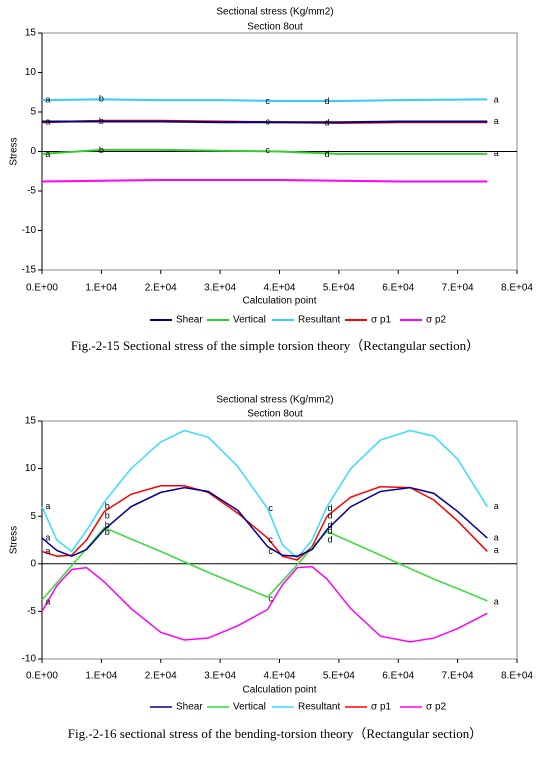 This screenshot has width=550, height=760. Describe the element at coordinates (29, 270) in the screenshot. I see `y-tick-label: -15` at that location.